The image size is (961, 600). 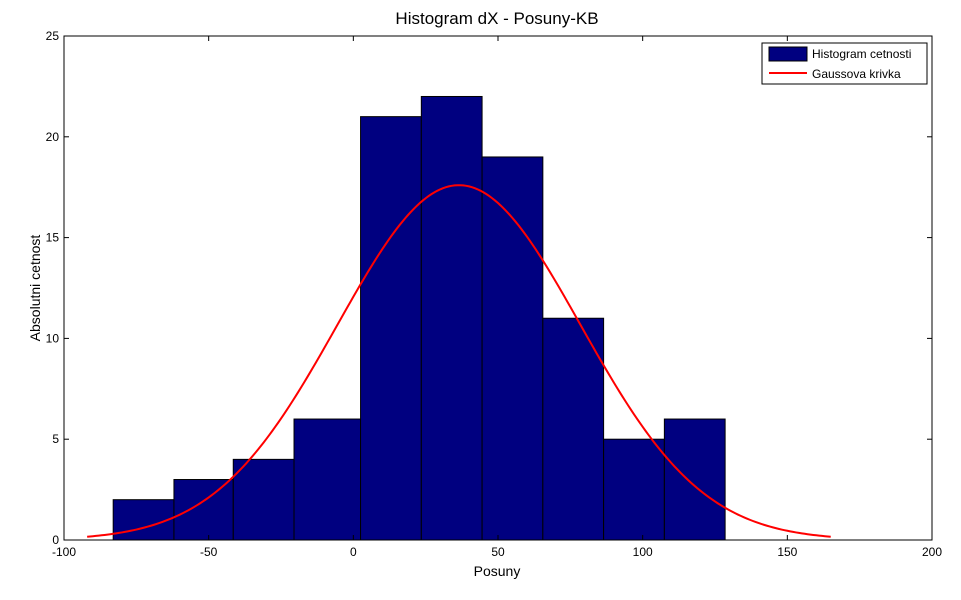 What do you see at coordinates (932, 552) in the screenshot?
I see `x-tick-label: 200` at bounding box center [932, 552].